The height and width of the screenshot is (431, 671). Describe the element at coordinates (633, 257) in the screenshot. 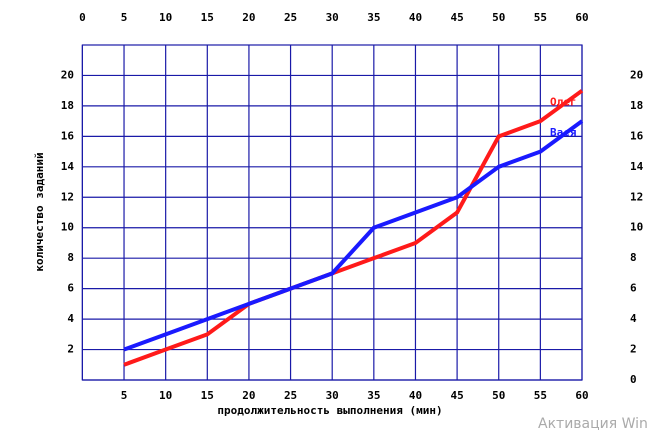

I see `y2-tick-label: 8` at that location.